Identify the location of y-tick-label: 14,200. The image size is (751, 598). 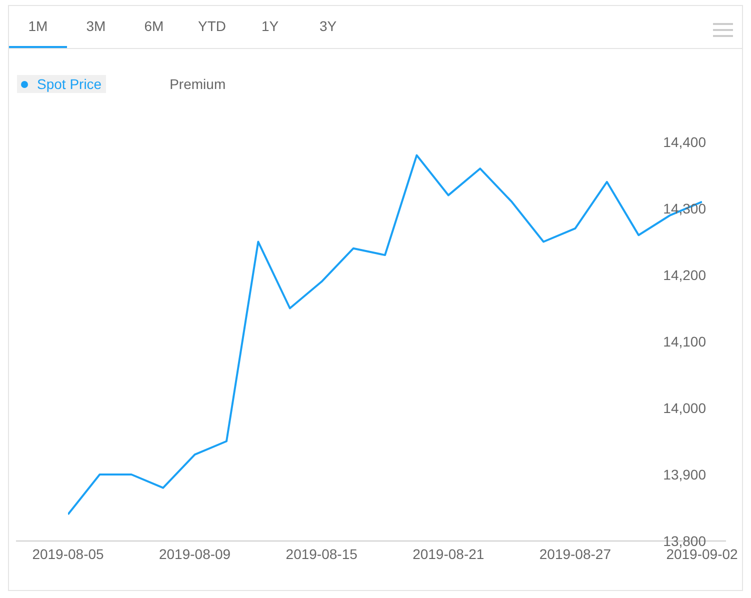
(684, 274).